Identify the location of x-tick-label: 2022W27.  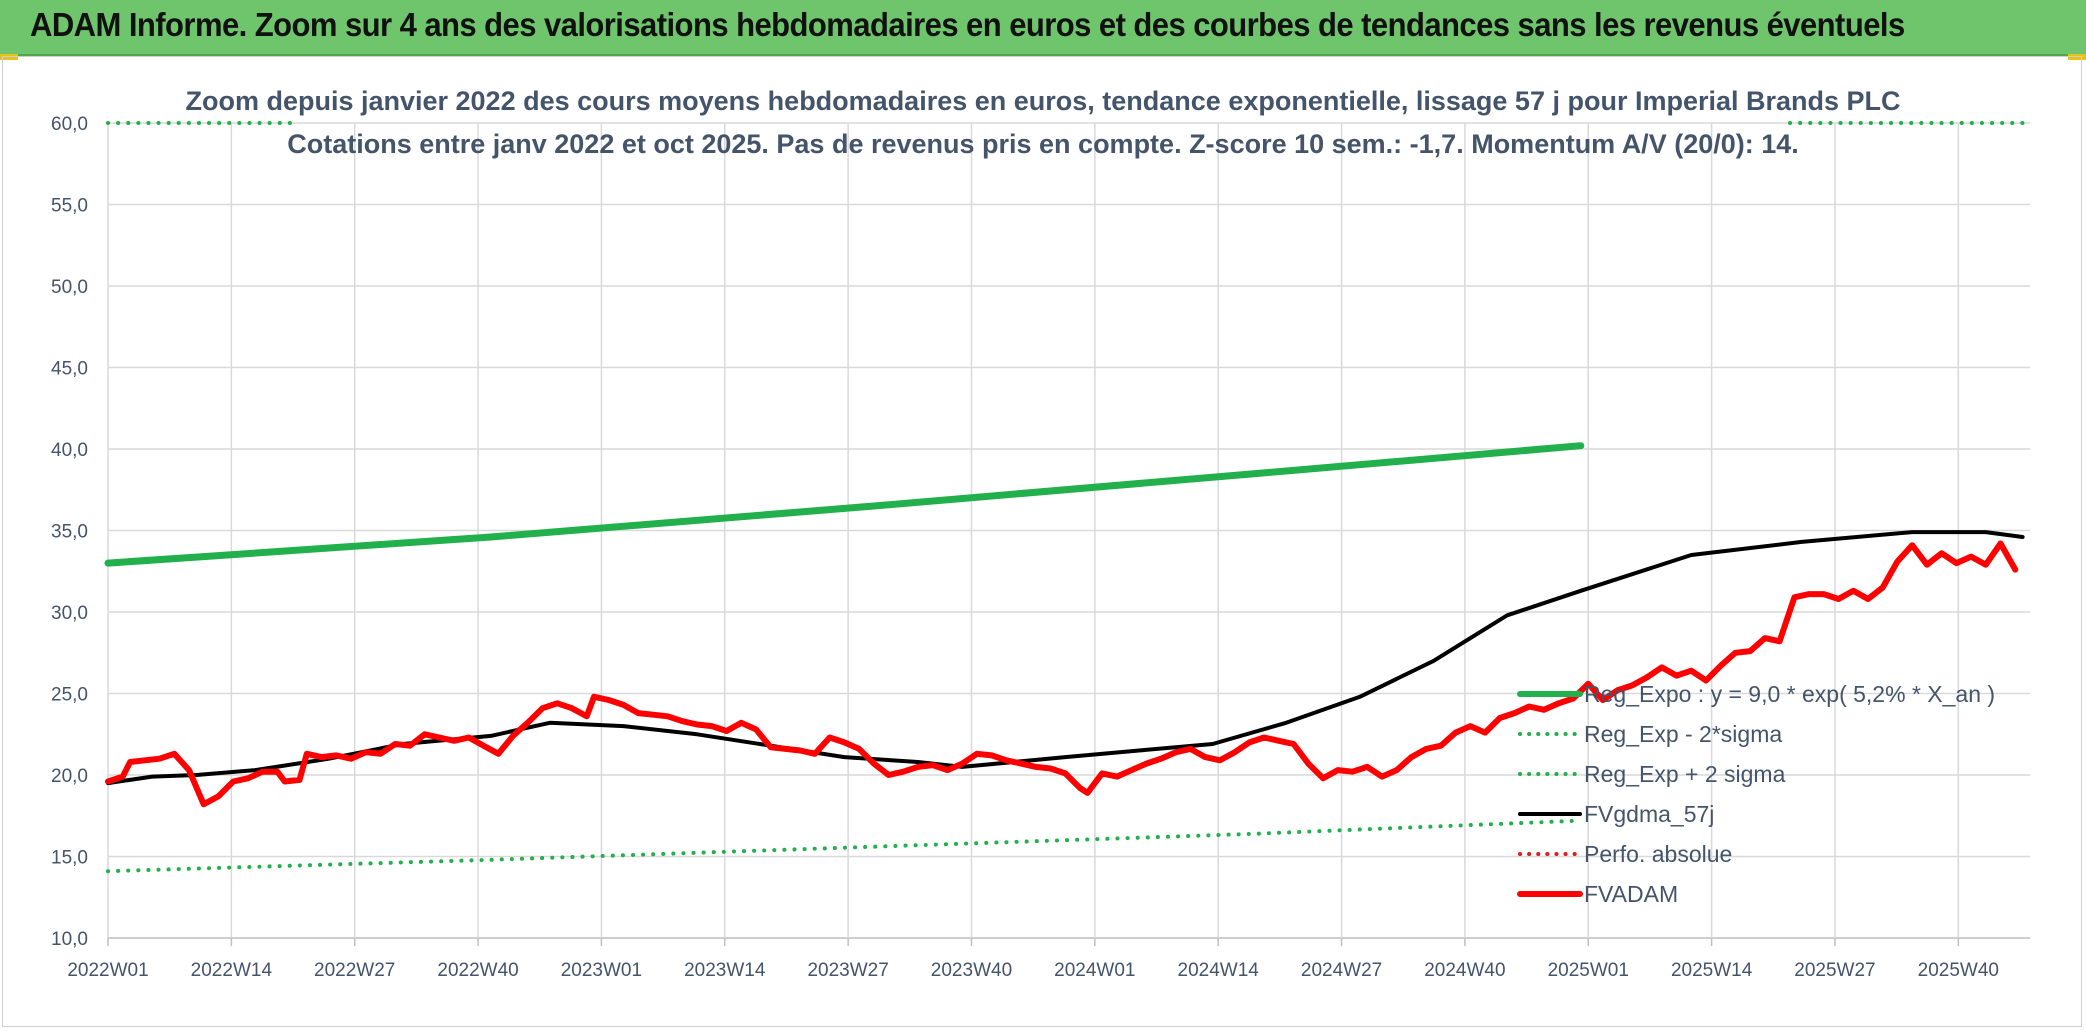
(354, 970).